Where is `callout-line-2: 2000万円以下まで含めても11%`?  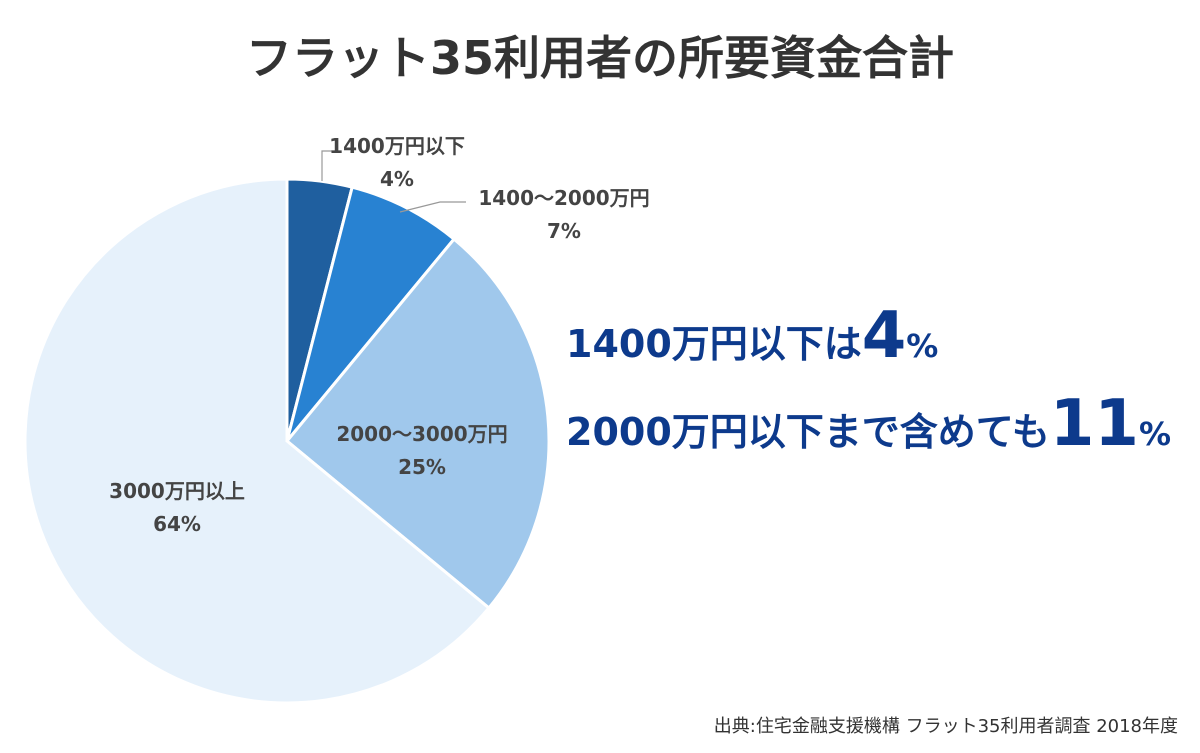
callout-line-2: 2000万円以下まで含めても11% is located at coordinates (868, 424).